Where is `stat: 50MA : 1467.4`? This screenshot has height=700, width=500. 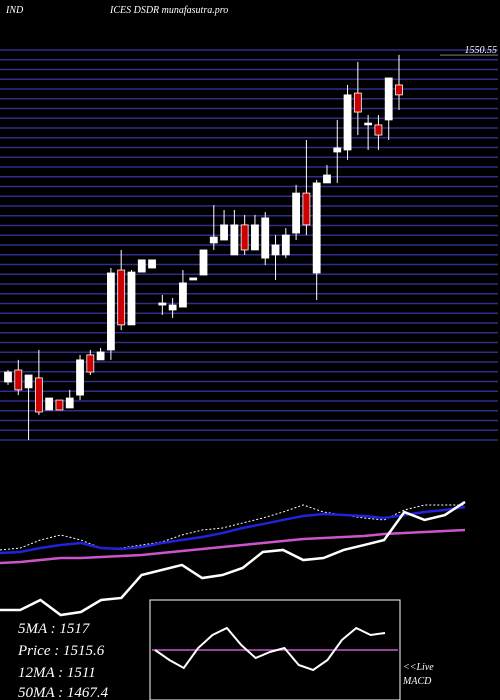 stat: 50MA : 1467.4 is located at coordinates (63, 692).